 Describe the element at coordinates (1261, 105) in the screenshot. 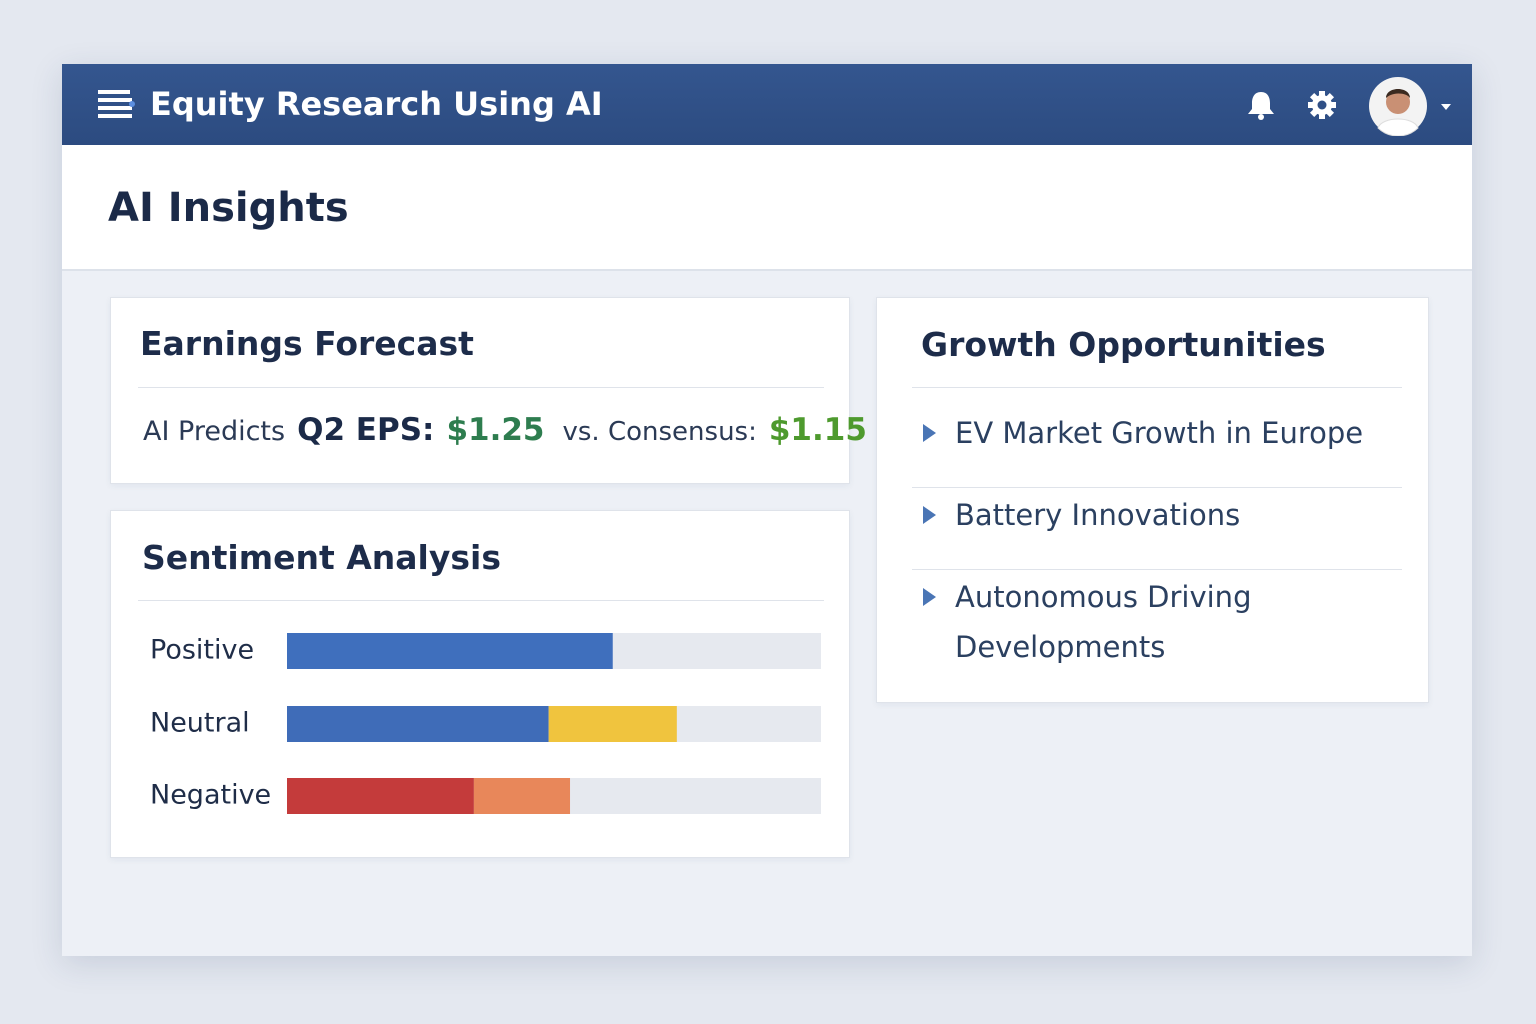

I see `bell-icon` at that location.